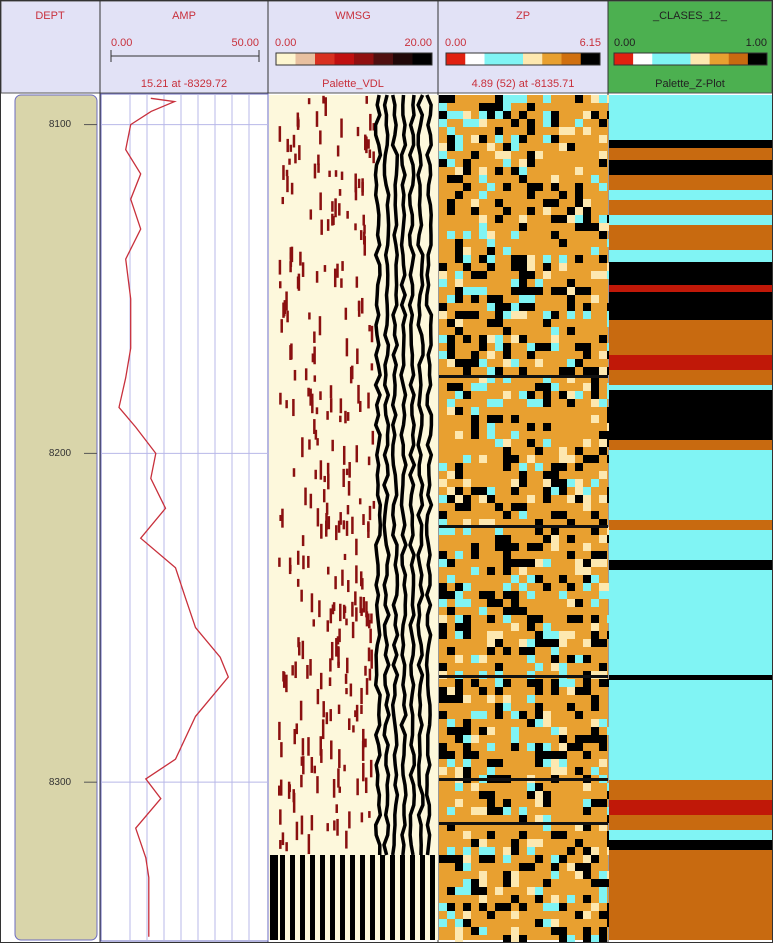 The height and width of the screenshot is (943, 773). Describe the element at coordinates (378, 475) in the screenshot. I see `vdl-wave` at that location.